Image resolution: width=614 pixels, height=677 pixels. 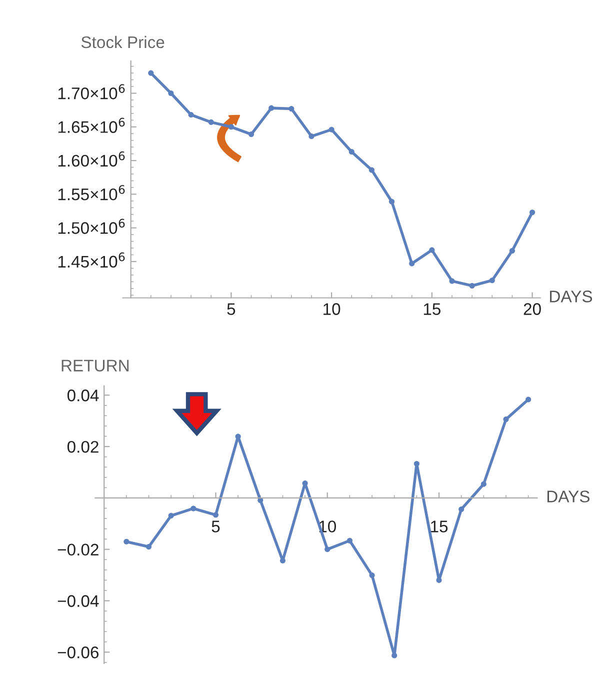 What do you see at coordinates (82, 446) in the screenshot?
I see `y-tick-label: 0.02` at bounding box center [82, 446].